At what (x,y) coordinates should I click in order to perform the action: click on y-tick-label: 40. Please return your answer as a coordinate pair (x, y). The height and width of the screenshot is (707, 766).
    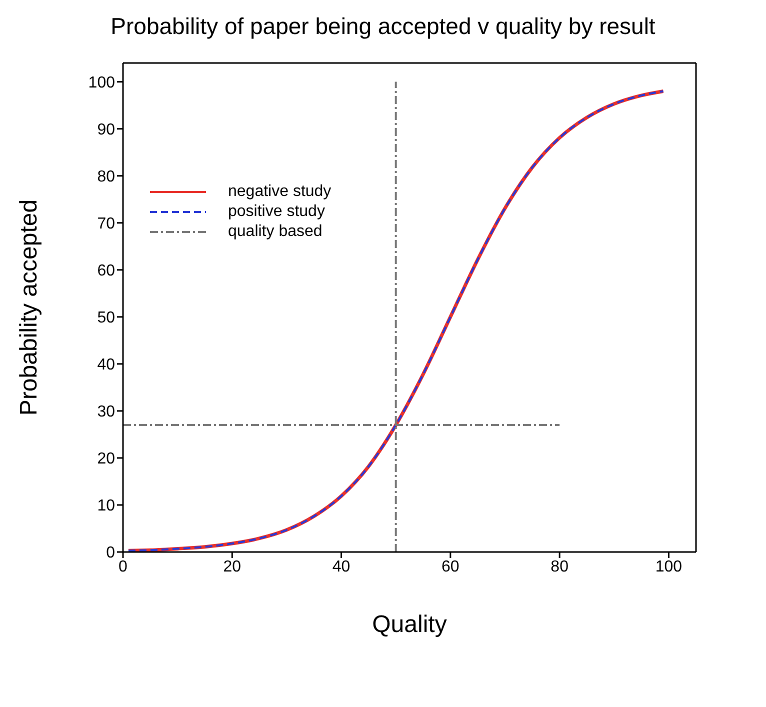
    Looking at the image, I should click on (106, 365).